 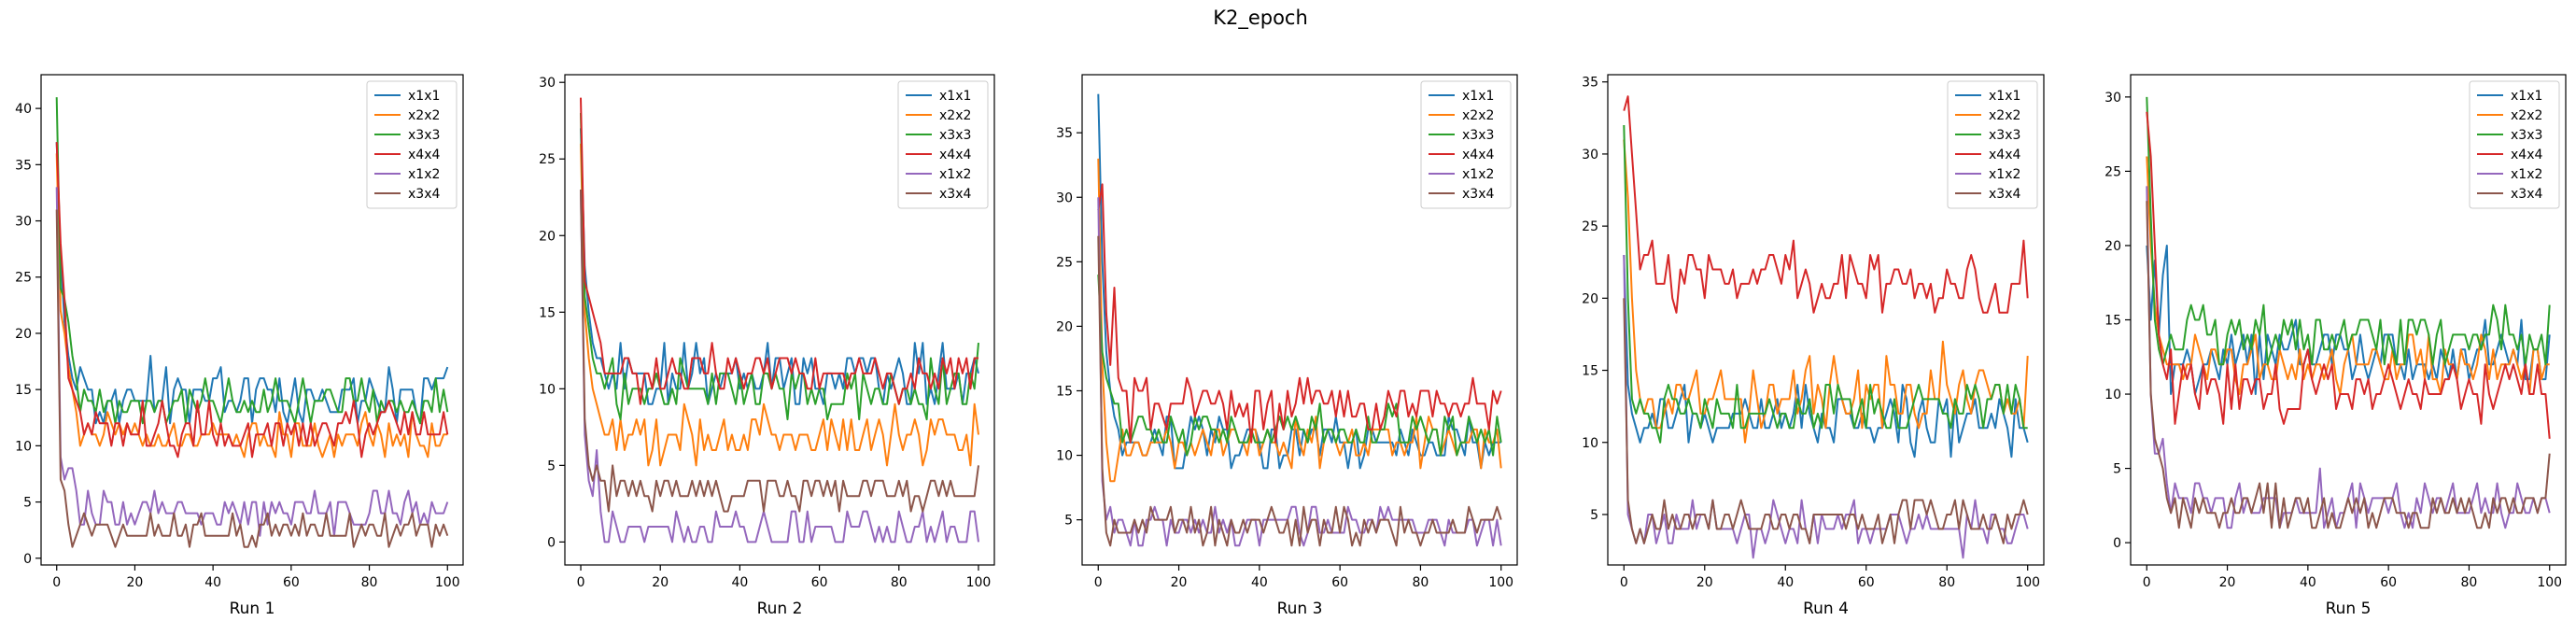 I want to click on x-axis-label: Run 3, so click(x=1300, y=609).